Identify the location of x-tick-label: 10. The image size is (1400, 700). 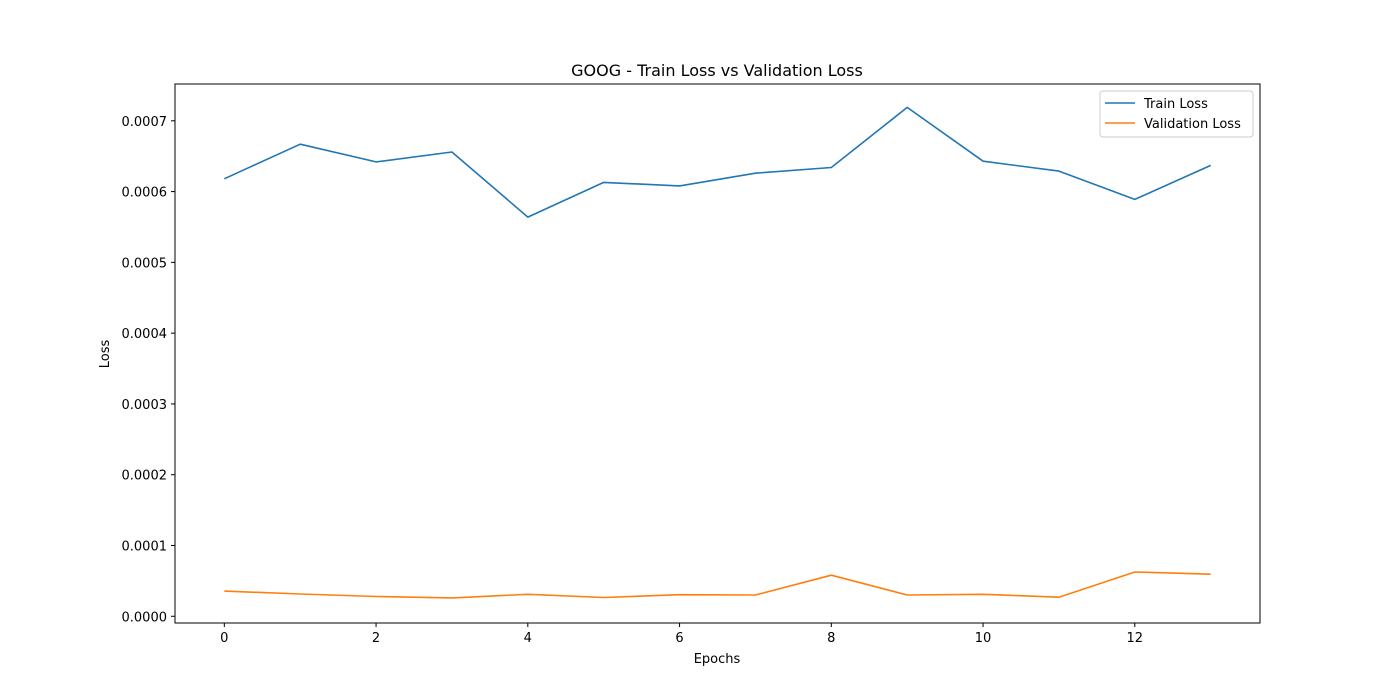
(983, 638).